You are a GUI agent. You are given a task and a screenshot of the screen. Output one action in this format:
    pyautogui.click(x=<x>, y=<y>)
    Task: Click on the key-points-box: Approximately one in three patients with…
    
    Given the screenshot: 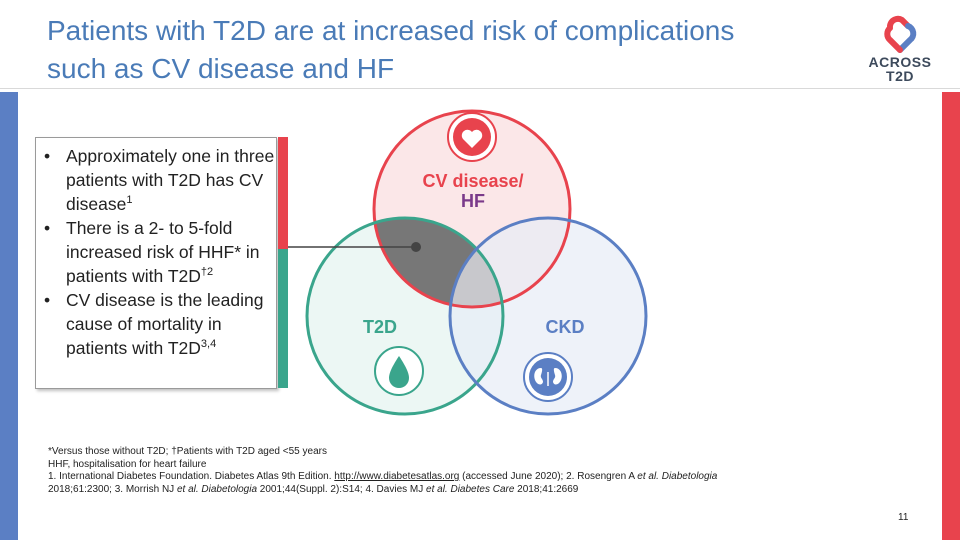 What is the action you would take?
    pyautogui.click(x=156, y=263)
    